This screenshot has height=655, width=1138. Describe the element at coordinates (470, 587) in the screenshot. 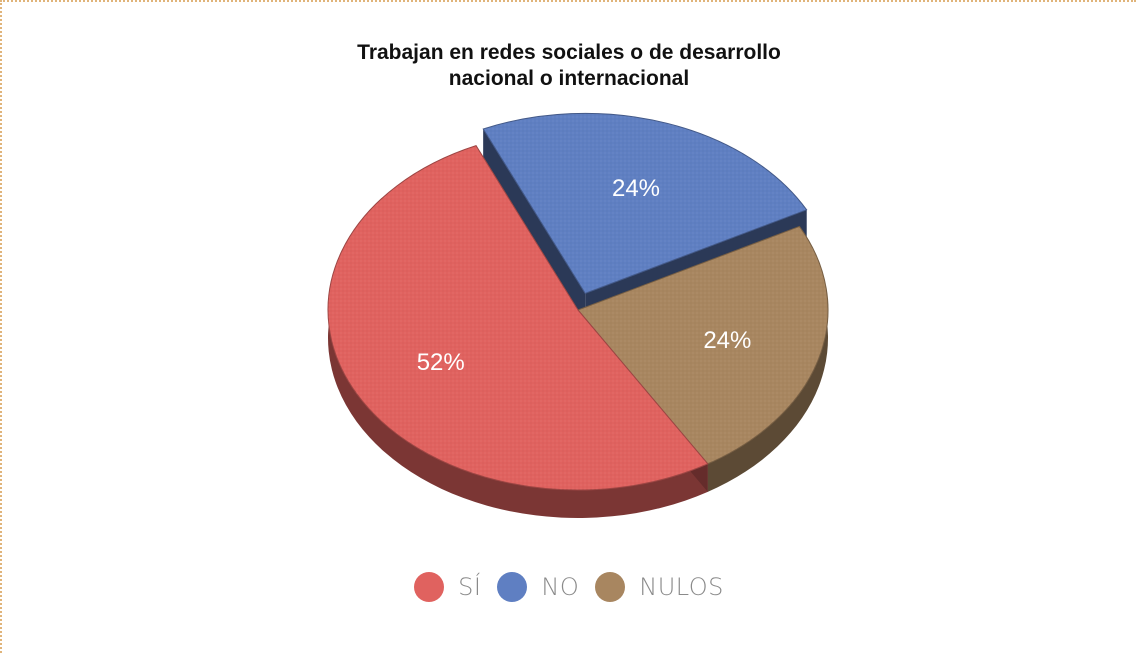

I see `legend-label-si: SÍ` at that location.